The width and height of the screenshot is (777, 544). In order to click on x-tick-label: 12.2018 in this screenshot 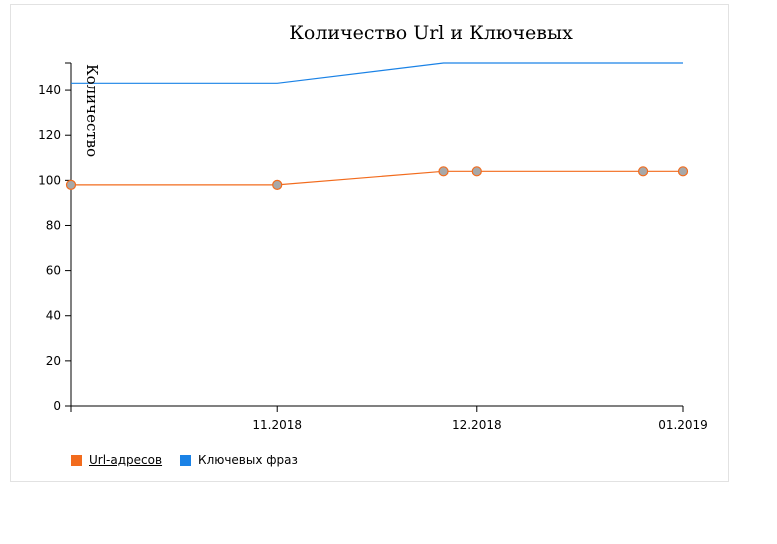, I will do `click(477, 425)`.